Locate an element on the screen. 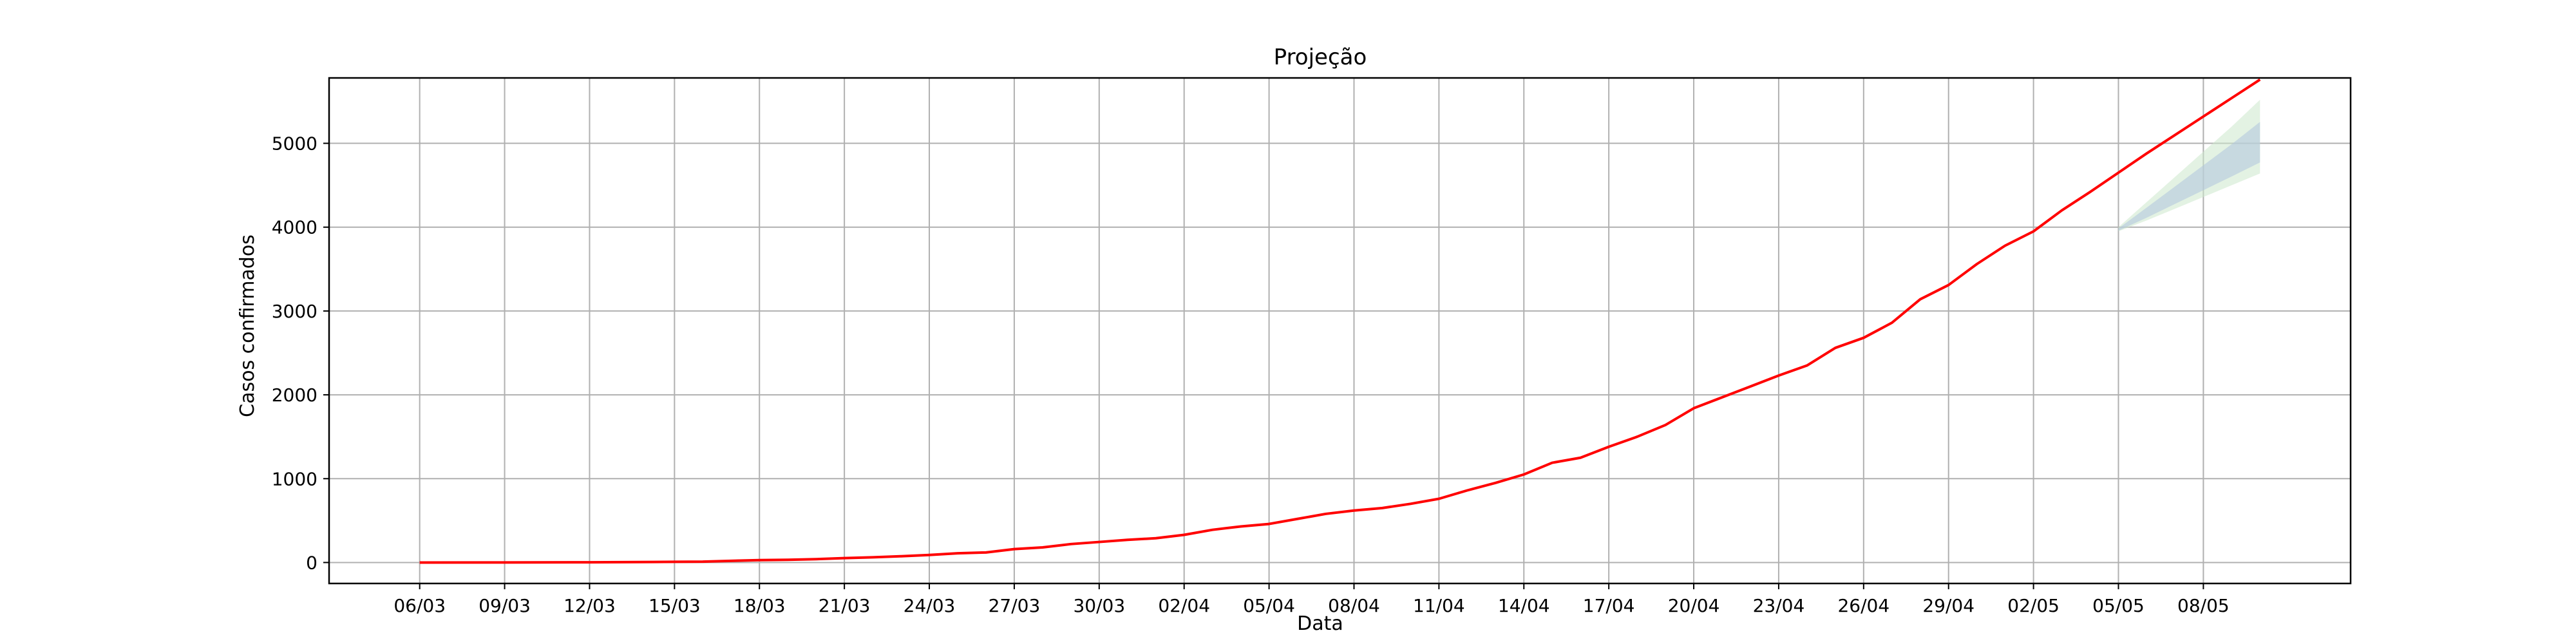 The height and width of the screenshot is (644, 2576). y-tick-label: 0 is located at coordinates (311, 562).